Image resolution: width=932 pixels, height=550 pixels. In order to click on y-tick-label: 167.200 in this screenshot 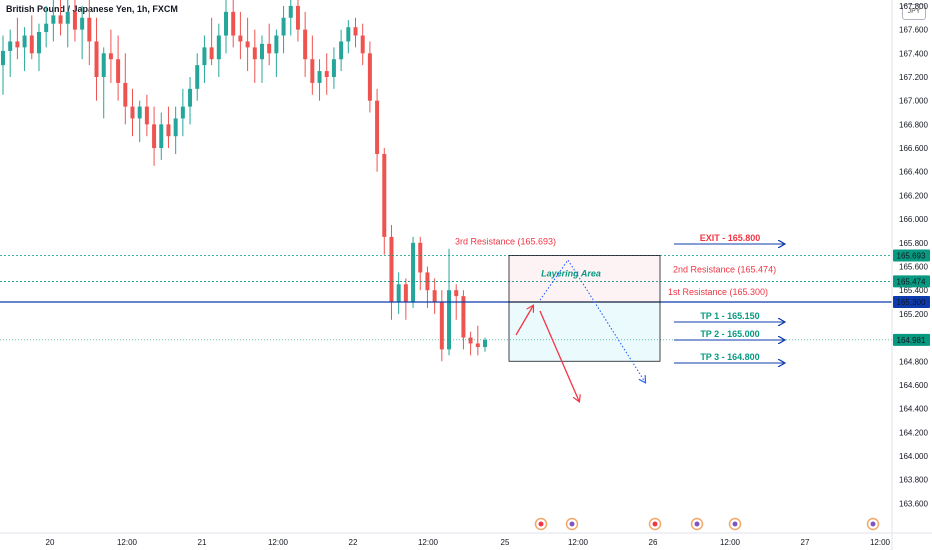, I will do `click(913, 77)`.